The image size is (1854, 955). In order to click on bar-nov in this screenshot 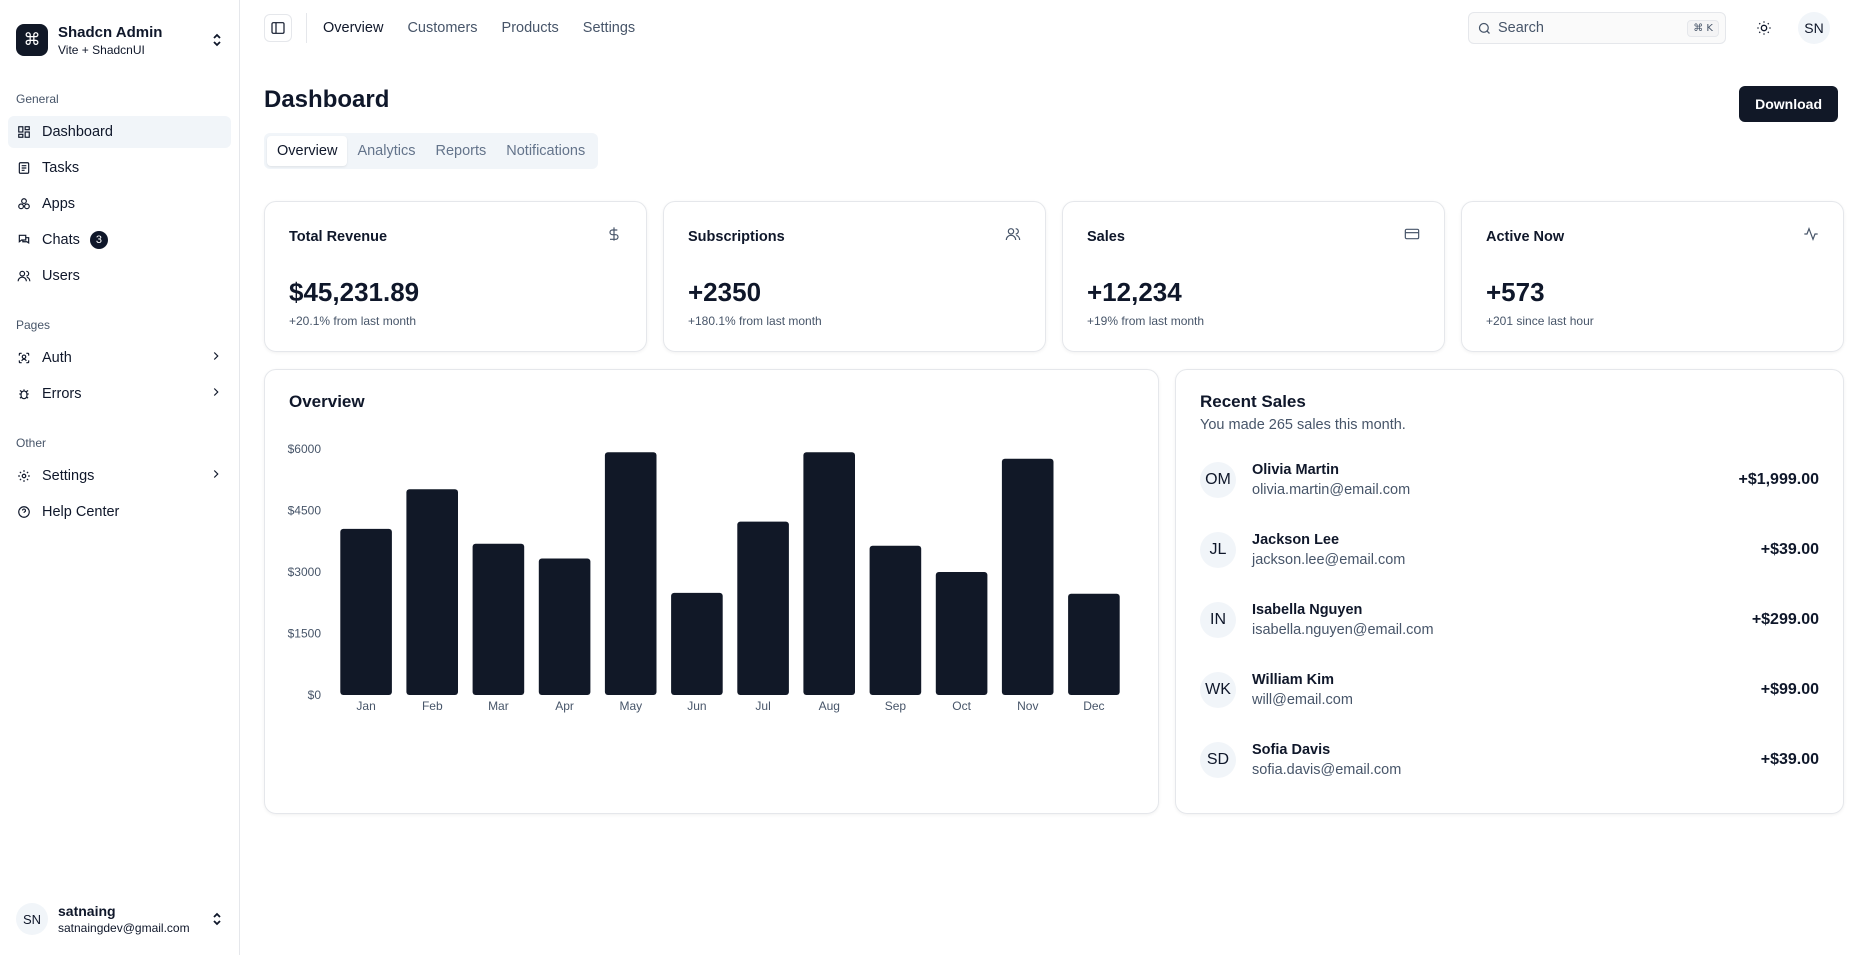, I will do `click(1027, 576)`.